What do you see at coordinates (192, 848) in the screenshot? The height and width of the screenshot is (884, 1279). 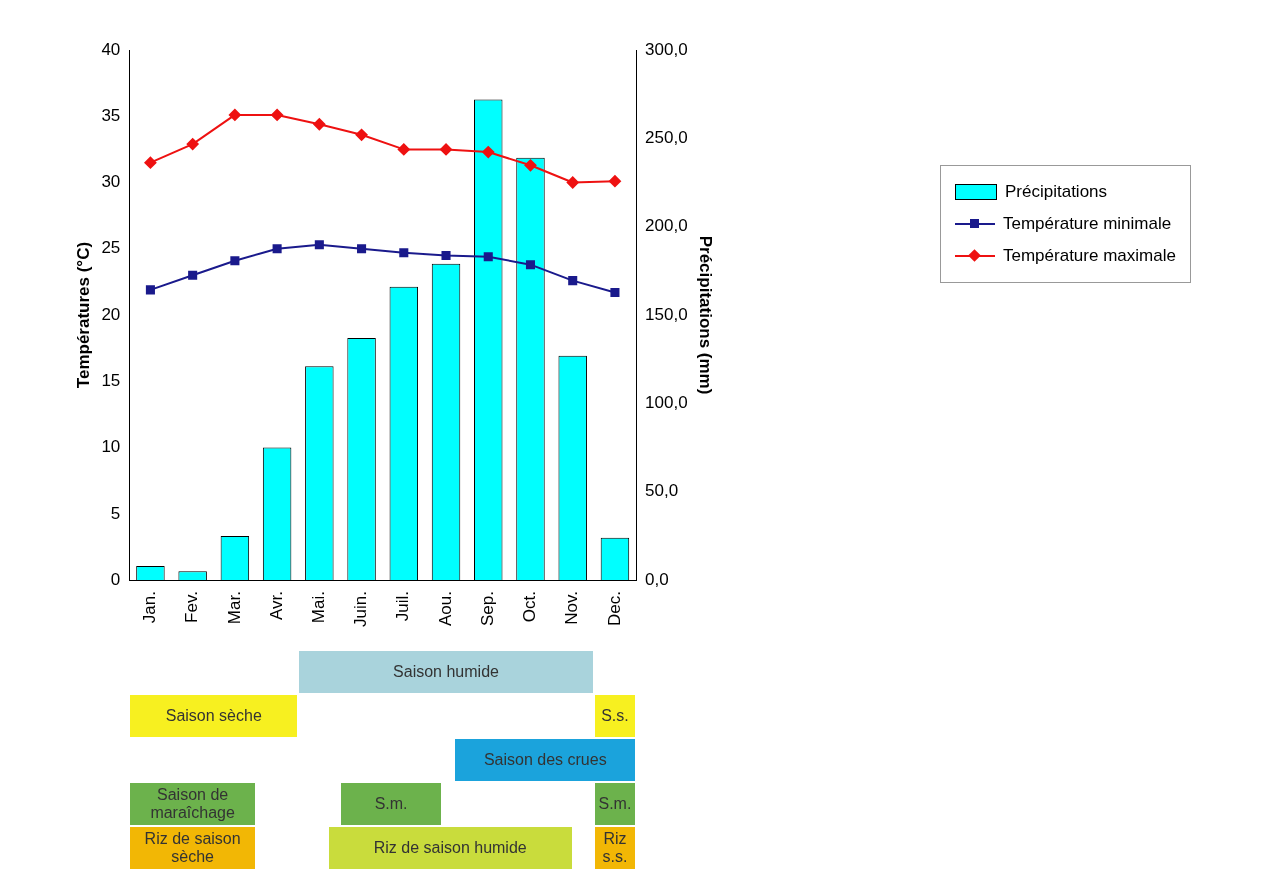 I see `calendar-box: Riz de saison sèche` at bounding box center [192, 848].